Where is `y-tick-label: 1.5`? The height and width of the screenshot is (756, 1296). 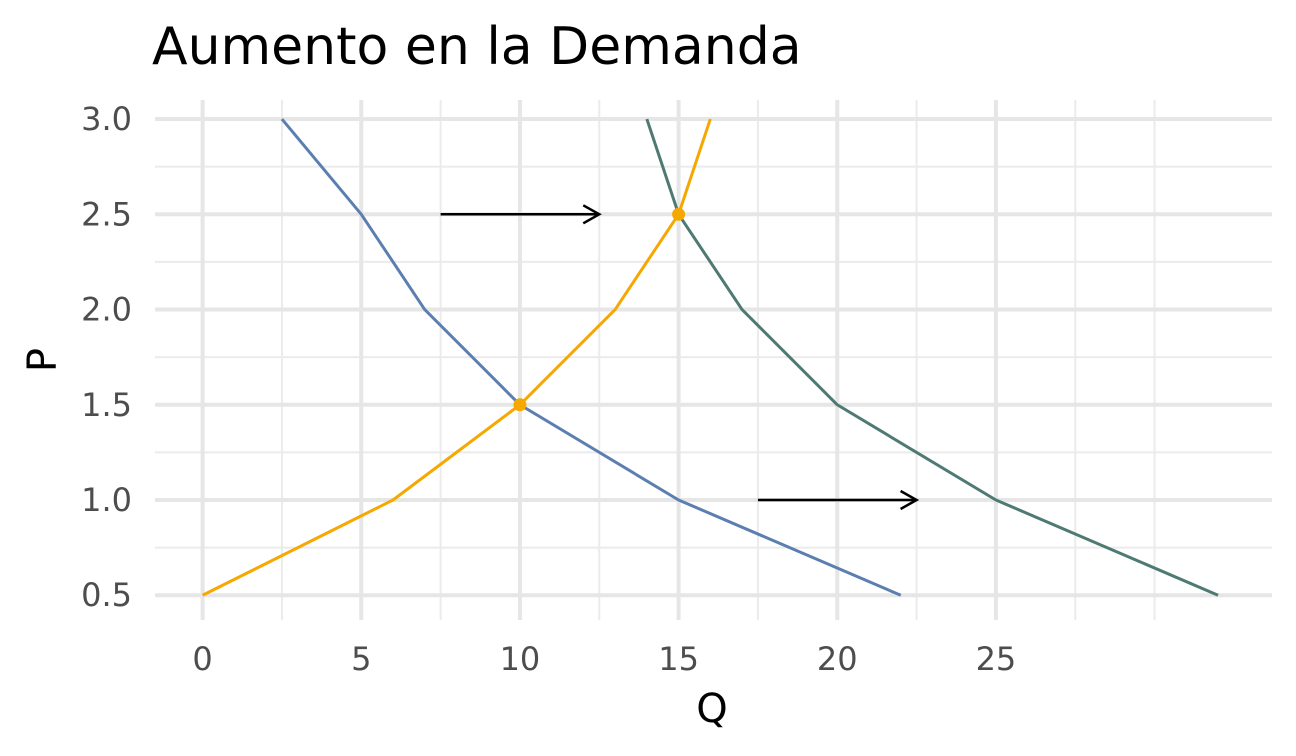
y-tick-label: 1.5 is located at coordinates (106, 405).